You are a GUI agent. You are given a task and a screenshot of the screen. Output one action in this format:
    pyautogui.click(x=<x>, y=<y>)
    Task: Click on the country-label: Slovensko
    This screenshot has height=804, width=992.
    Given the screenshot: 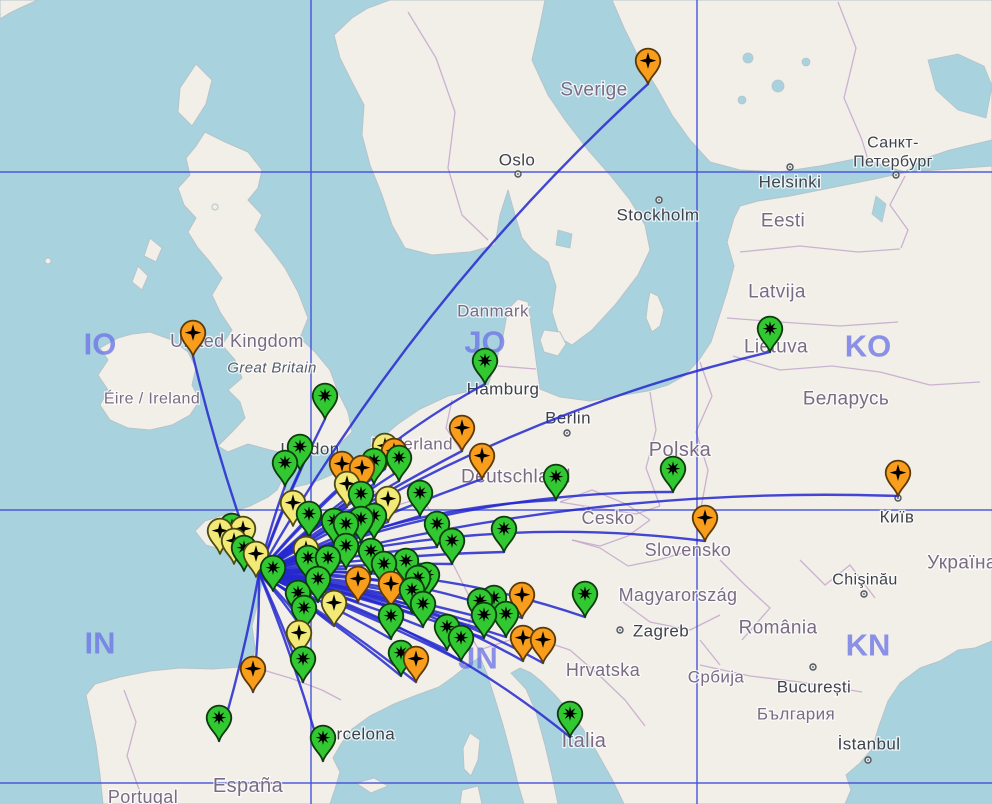 What is the action you would take?
    pyautogui.click(x=688, y=550)
    